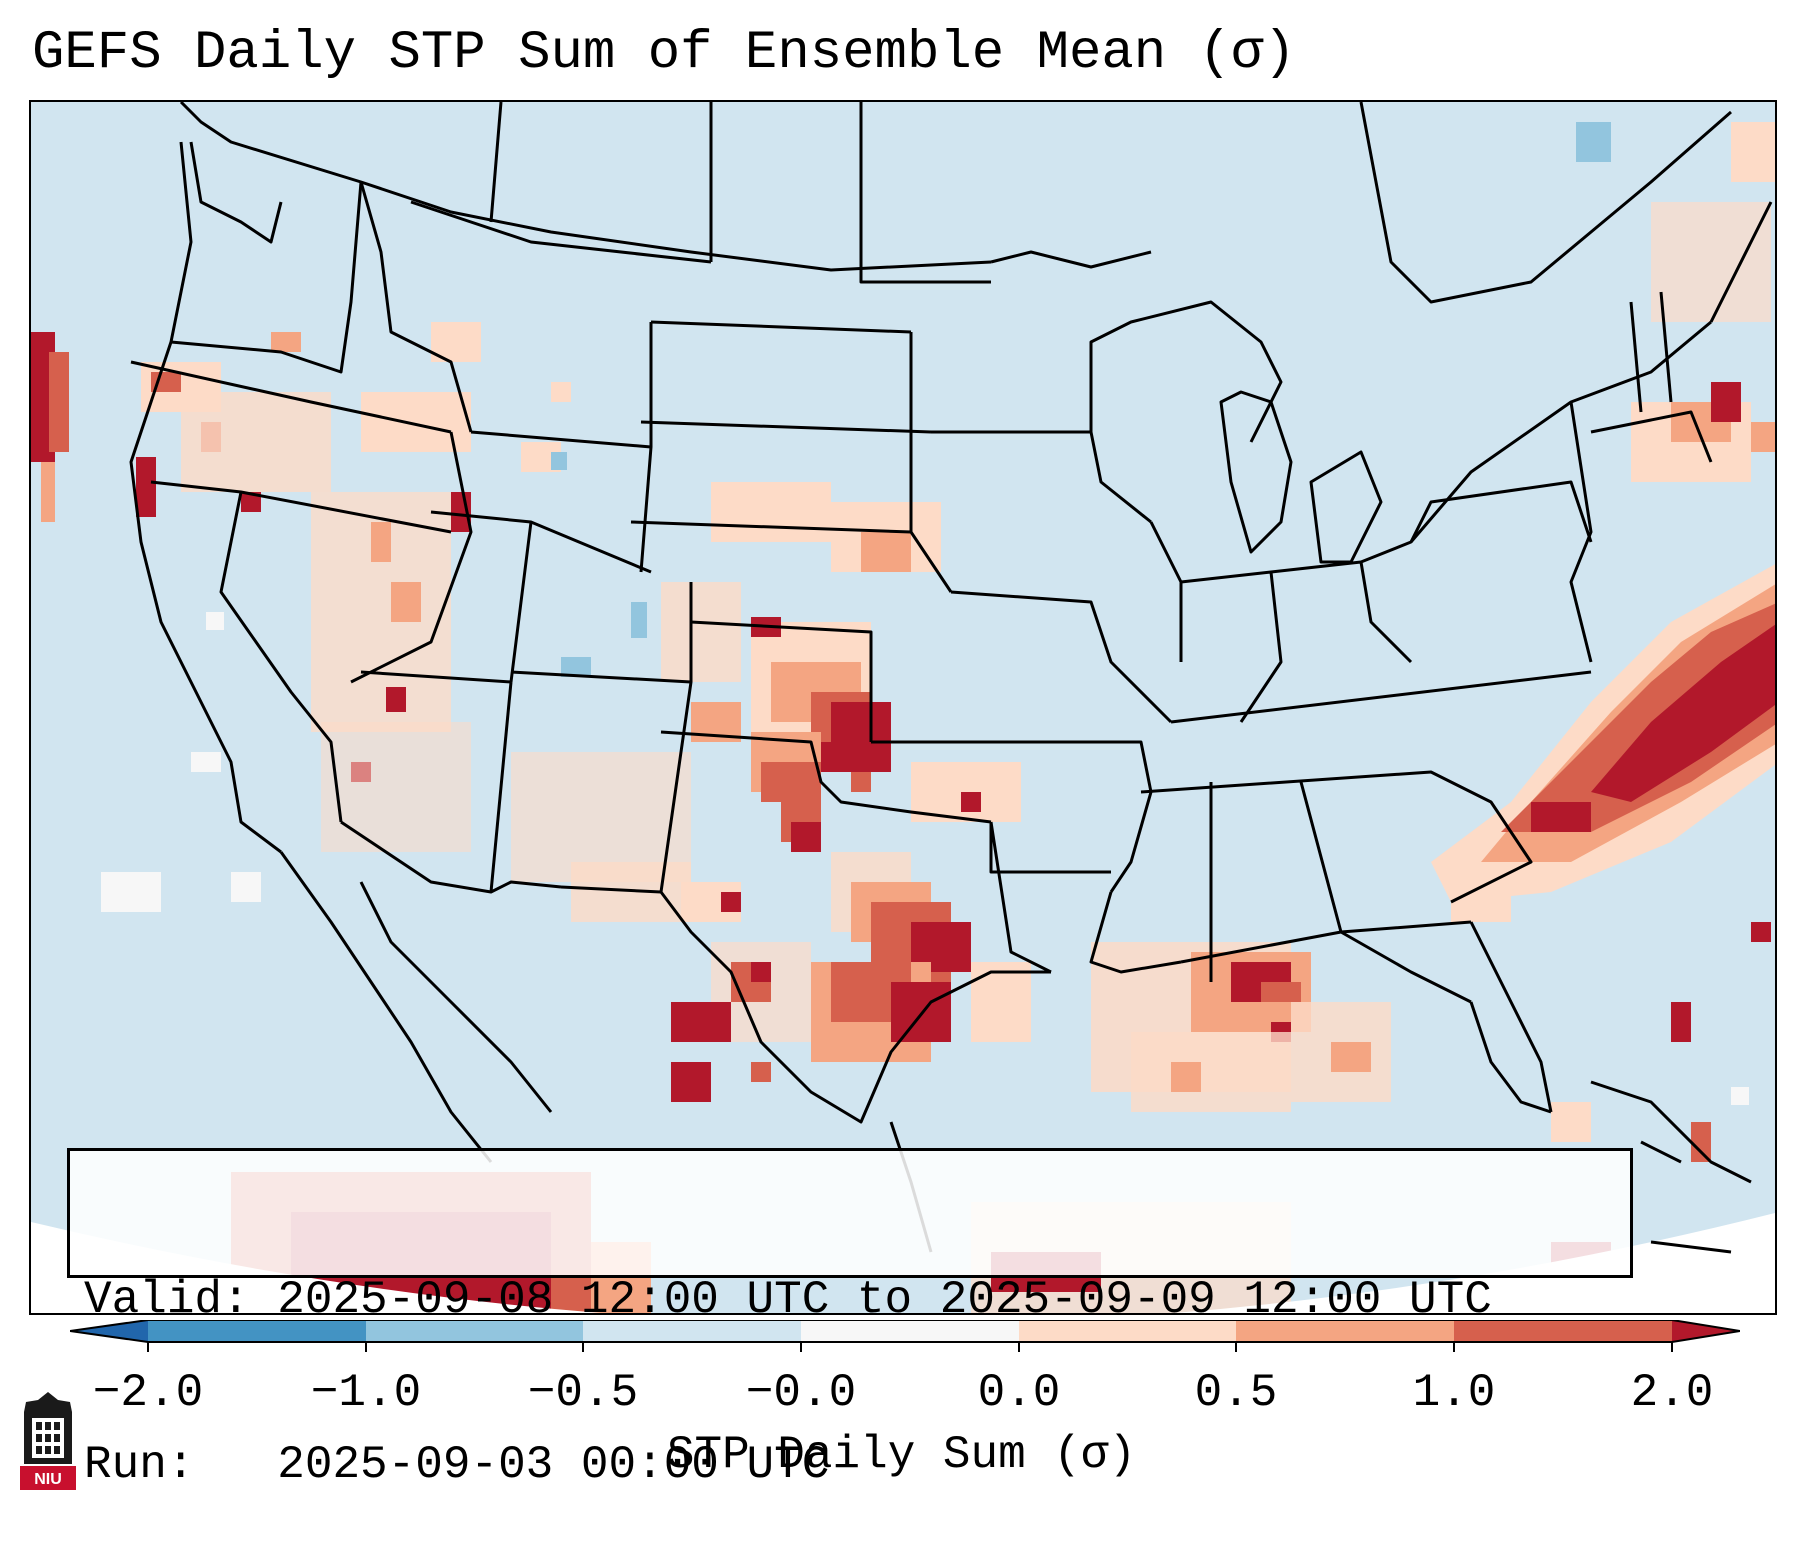 The image size is (1803, 1548). I want to click on colorbar-tick-label: −1.0, so click(366, 1393).